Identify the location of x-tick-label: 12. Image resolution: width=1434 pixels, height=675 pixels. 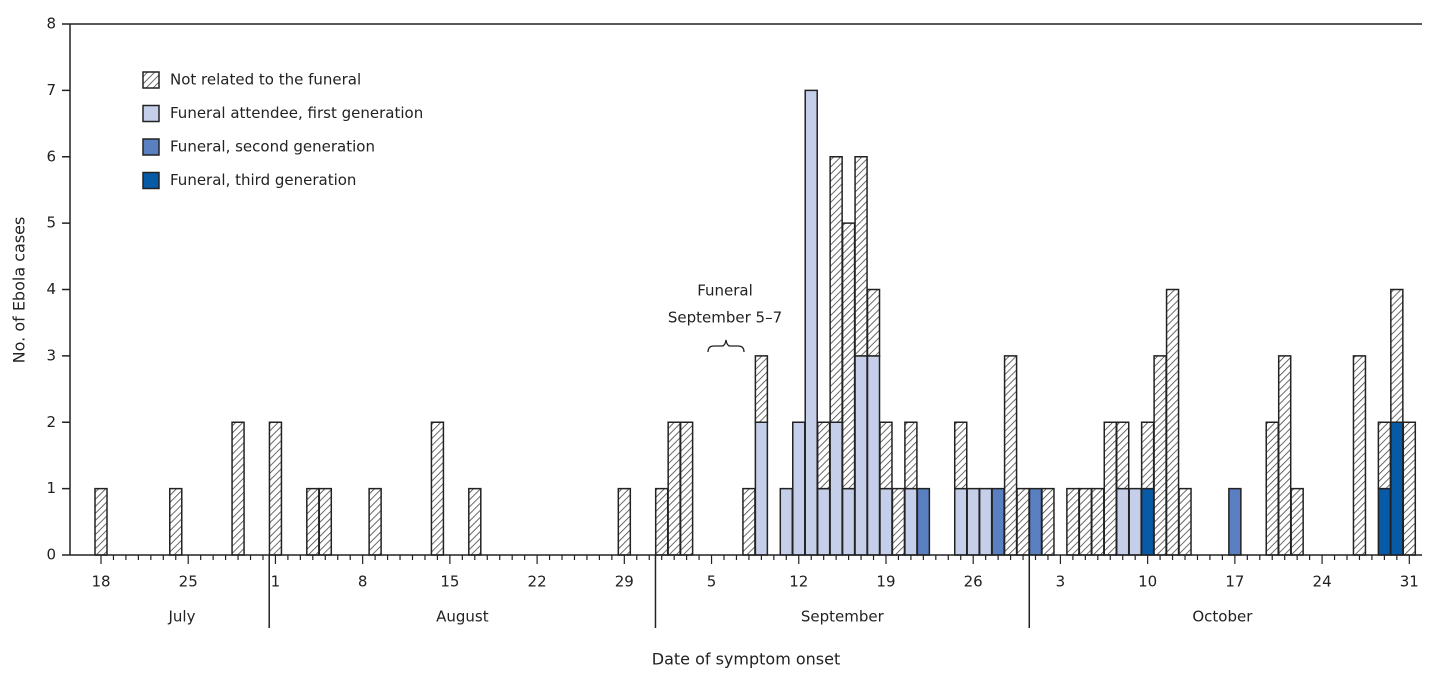
(798, 582).